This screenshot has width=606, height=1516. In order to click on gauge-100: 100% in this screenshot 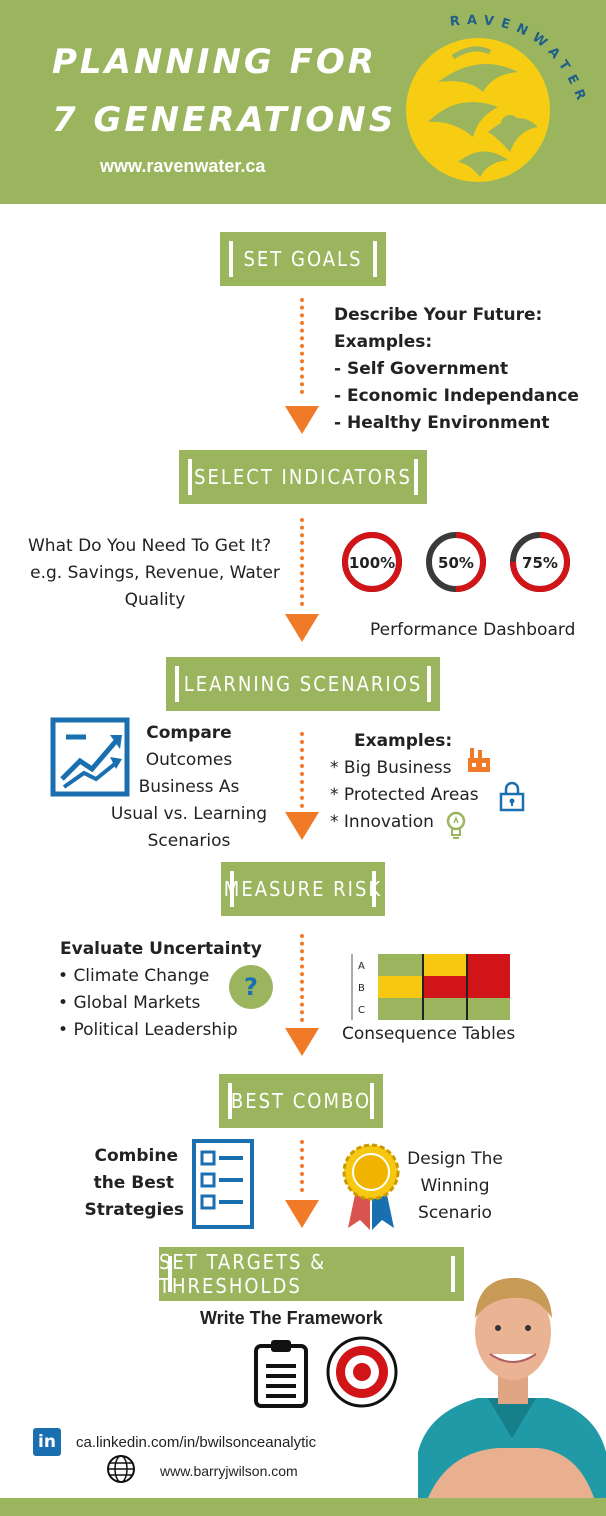, I will do `click(372, 562)`.